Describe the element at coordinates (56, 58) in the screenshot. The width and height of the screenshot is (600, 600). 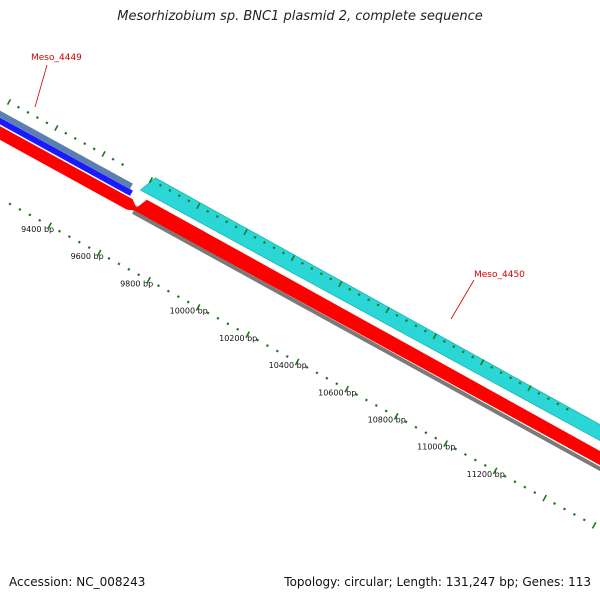
I see `gene-label-meso-4449: Meso_4449` at that location.